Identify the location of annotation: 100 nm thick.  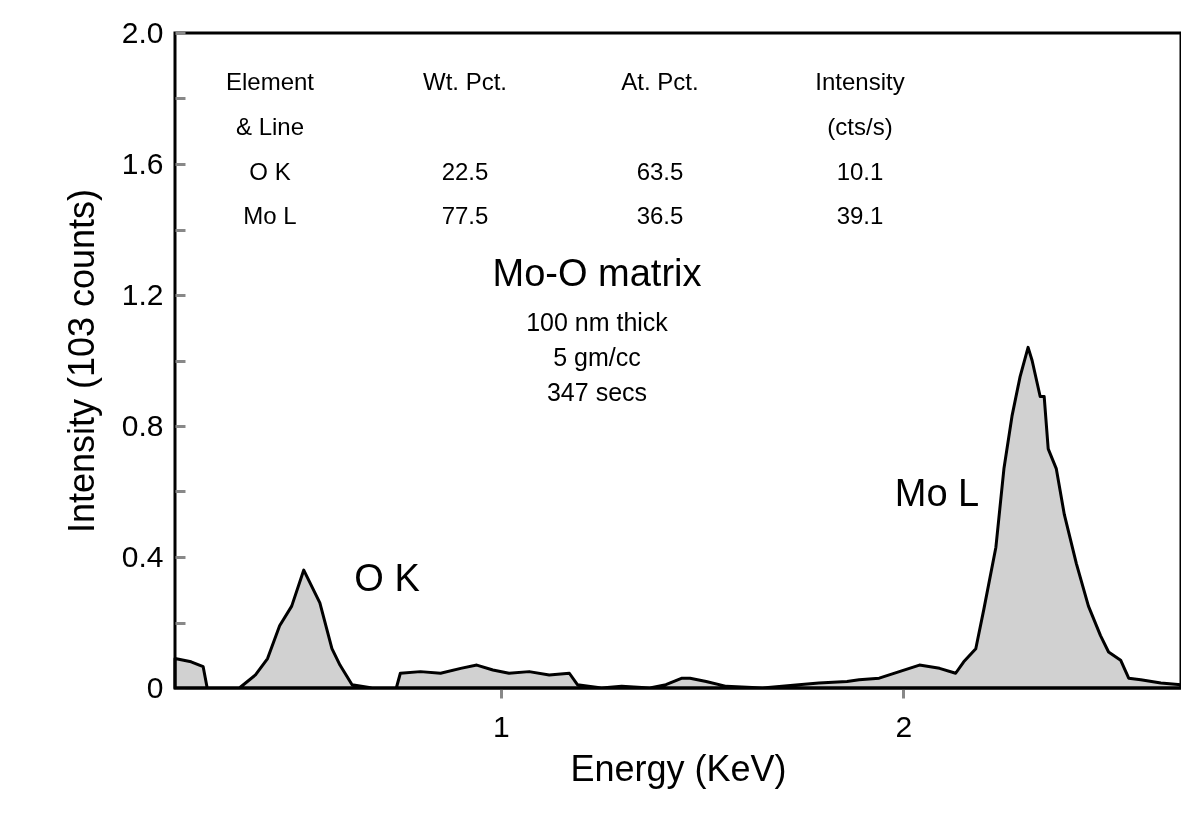
(597, 322).